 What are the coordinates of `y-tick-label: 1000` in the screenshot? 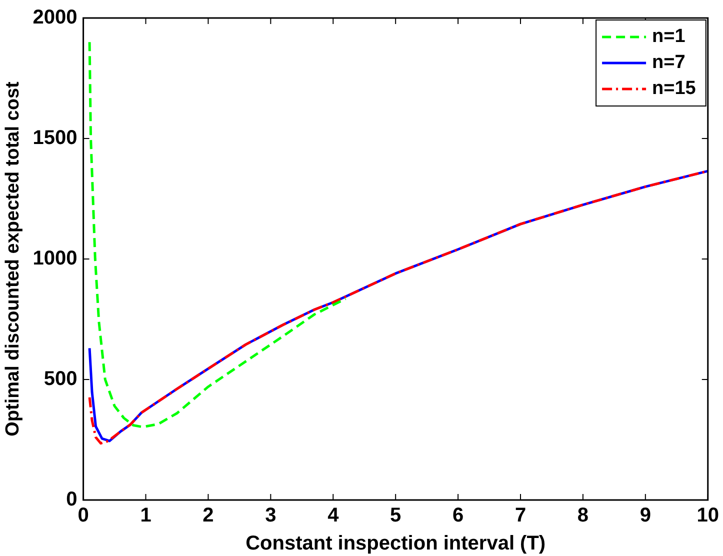 It's located at (55, 259).